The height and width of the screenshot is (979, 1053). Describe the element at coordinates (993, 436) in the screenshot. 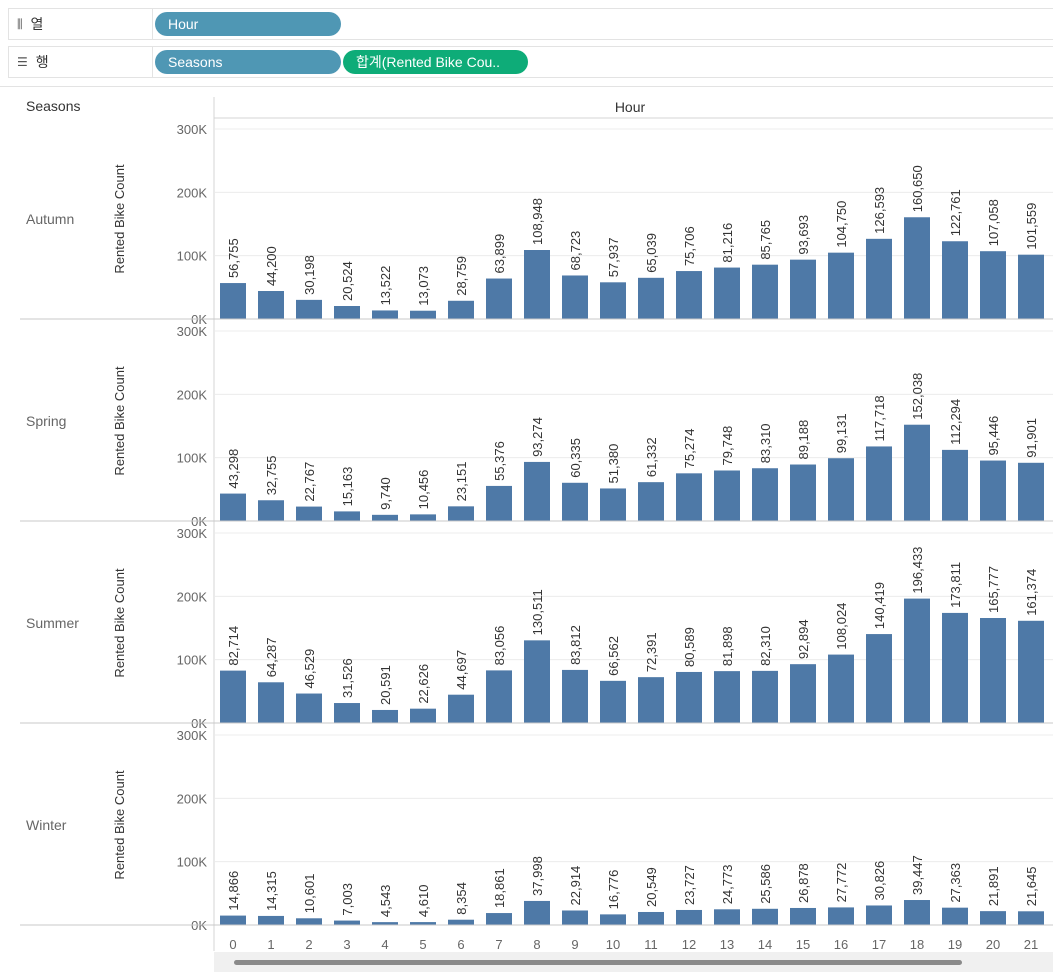

I see `data-label: 95,446` at that location.